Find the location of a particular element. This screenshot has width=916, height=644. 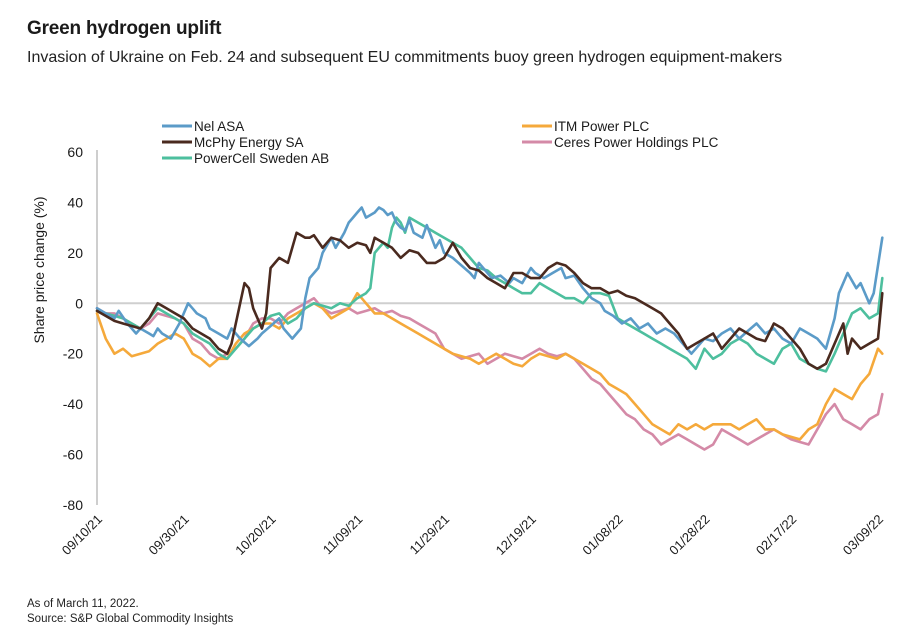

x-tick-label: 02/17/22 is located at coordinates (776, 535).